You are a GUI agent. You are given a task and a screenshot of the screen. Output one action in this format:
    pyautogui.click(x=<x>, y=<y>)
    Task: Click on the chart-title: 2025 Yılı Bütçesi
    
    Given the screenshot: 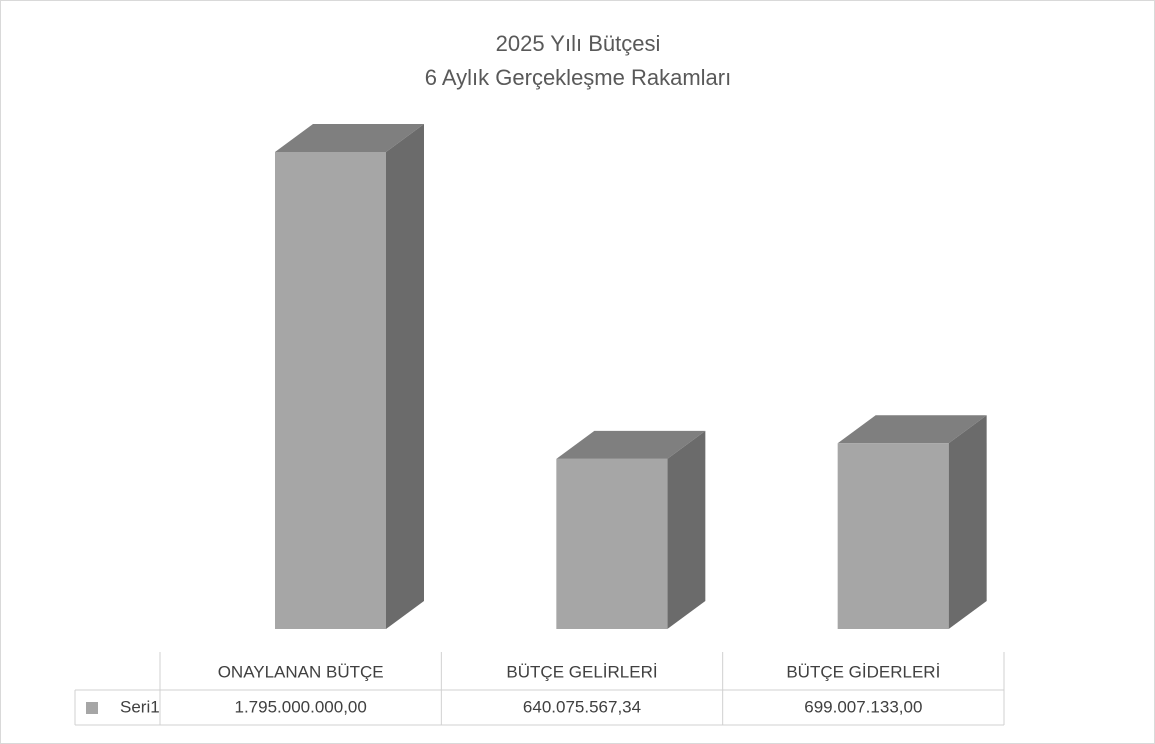 What is the action you would take?
    pyautogui.click(x=578, y=43)
    